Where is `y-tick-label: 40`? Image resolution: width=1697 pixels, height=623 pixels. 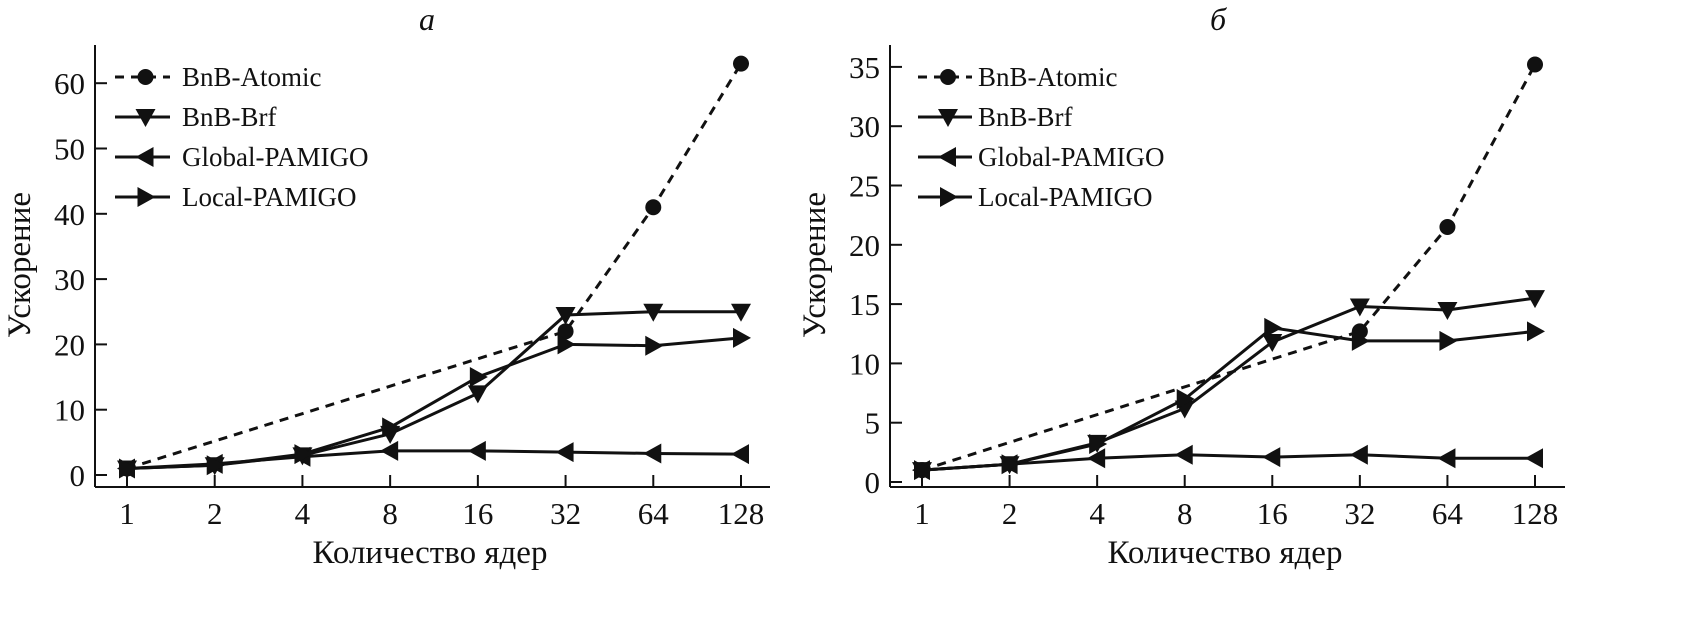
y-tick-label: 40 is located at coordinates (69, 214).